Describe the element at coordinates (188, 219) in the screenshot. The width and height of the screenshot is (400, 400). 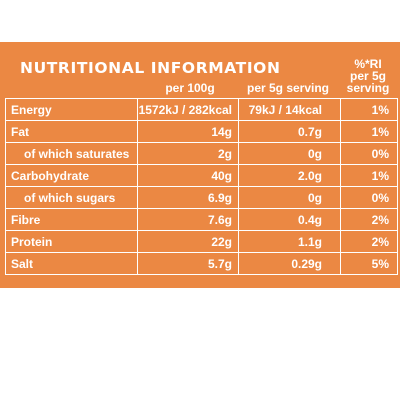
I see `value-per-100g: 7.6g` at that location.